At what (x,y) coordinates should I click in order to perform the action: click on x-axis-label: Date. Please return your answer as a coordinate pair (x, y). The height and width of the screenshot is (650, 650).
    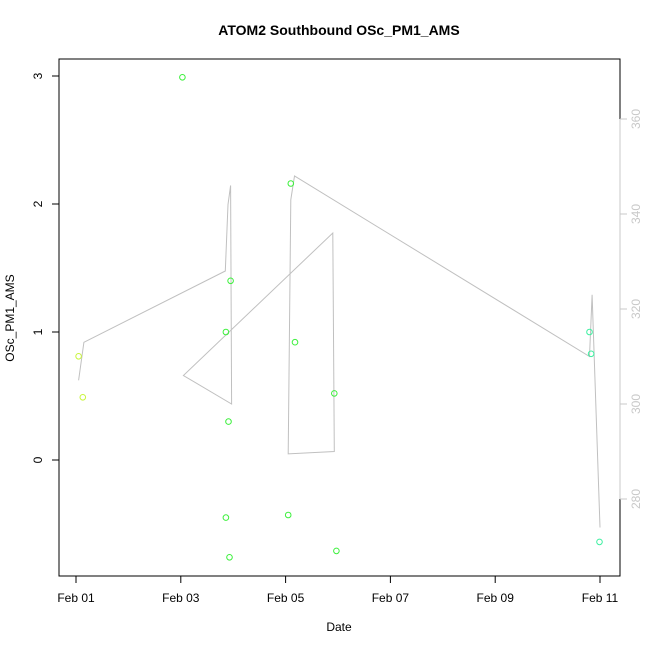
    Looking at the image, I should click on (339, 627).